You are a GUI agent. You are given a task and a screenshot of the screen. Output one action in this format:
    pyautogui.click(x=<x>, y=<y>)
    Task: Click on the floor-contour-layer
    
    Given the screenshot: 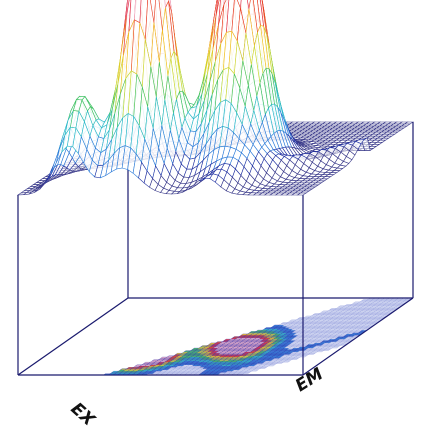 What is the action you would take?
    pyautogui.click(x=259, y=336)
    